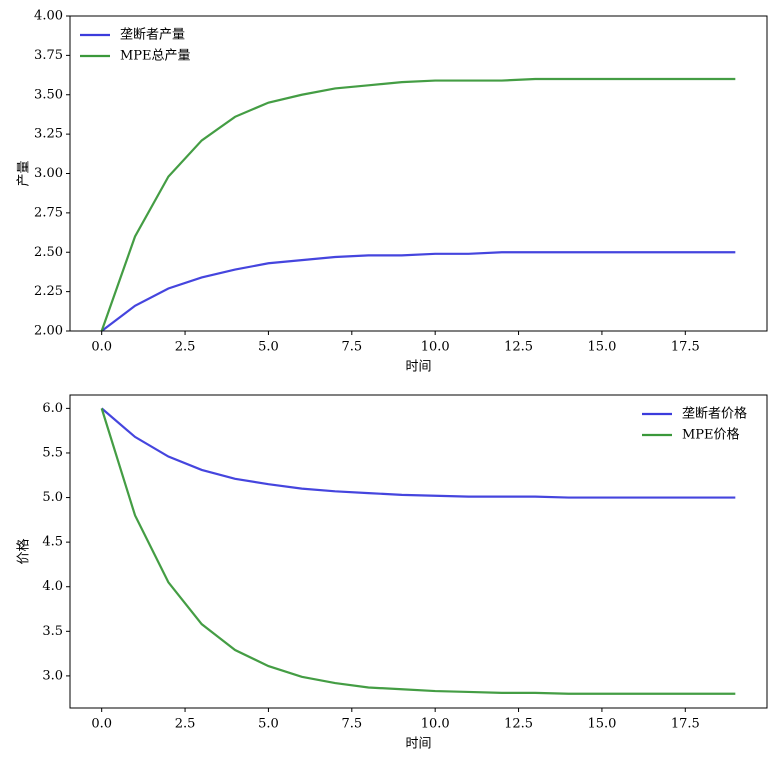 The image size is (776, 762). What do you see at coordinates (48, 173) in the screenshot?
I see `y-tick-label: 3.00` at bounding box center [48, 173].